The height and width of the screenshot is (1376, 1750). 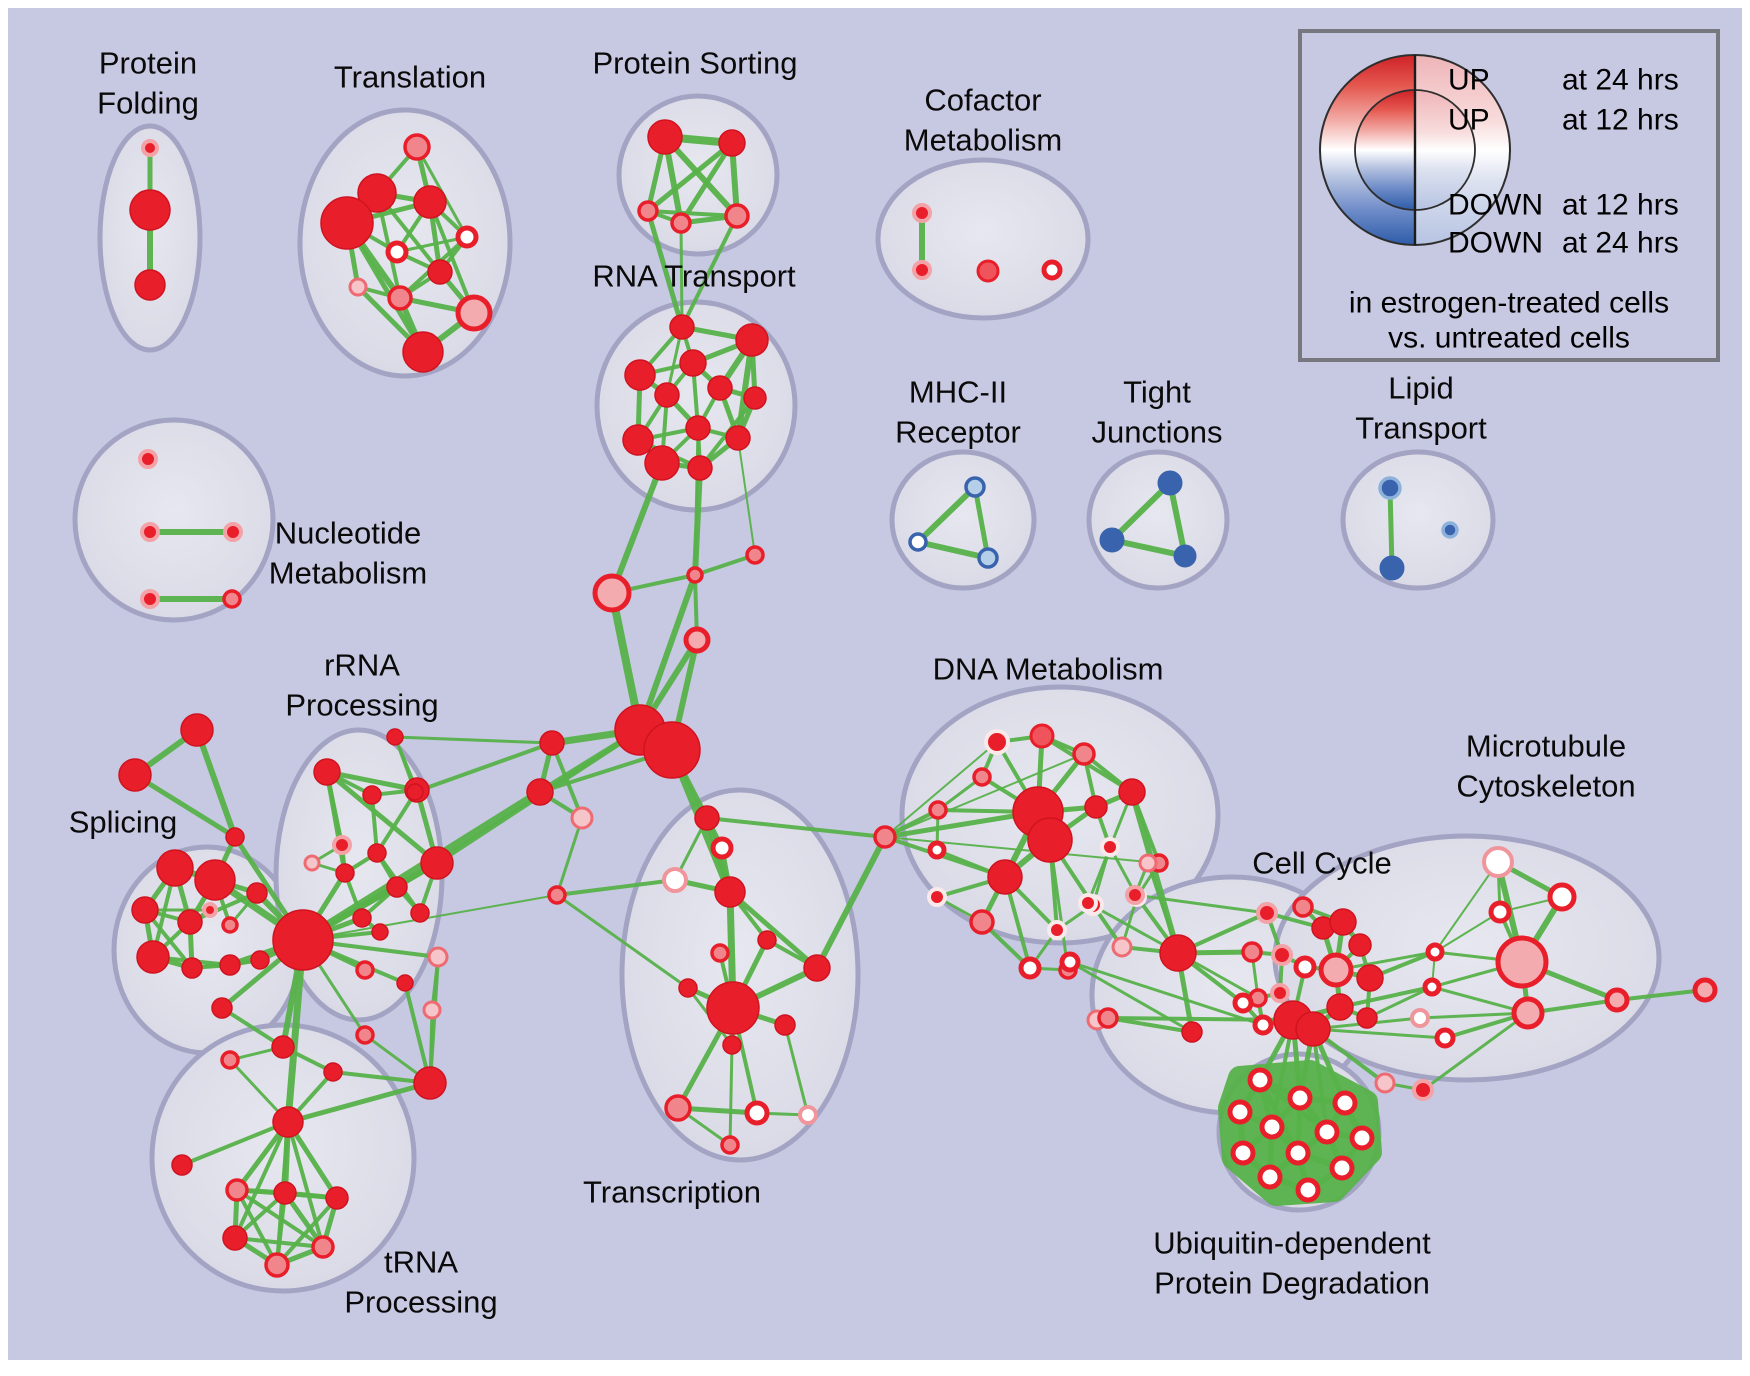 I want to click on gene-node-q11, so click(x=785, y=1025).